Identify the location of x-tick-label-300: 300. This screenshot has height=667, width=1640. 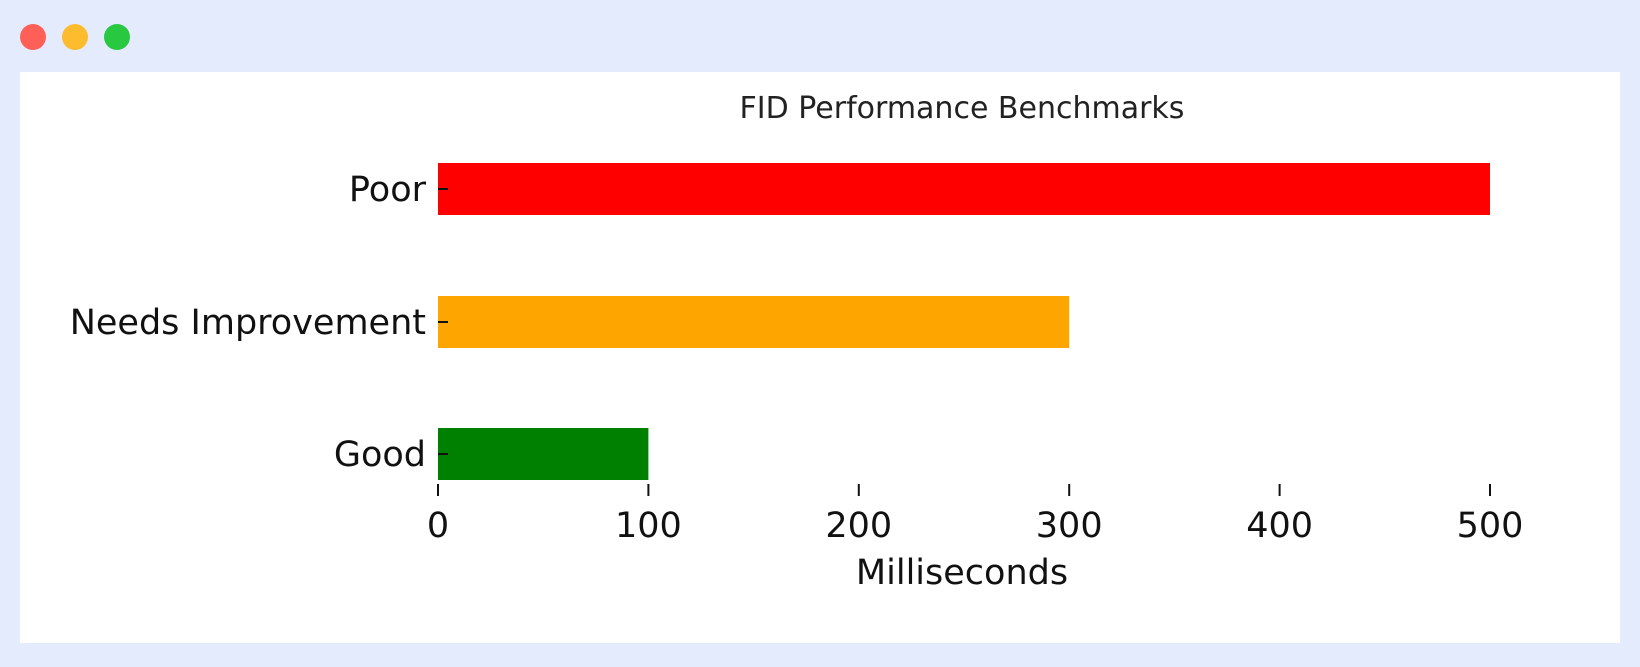
(1069, 526).